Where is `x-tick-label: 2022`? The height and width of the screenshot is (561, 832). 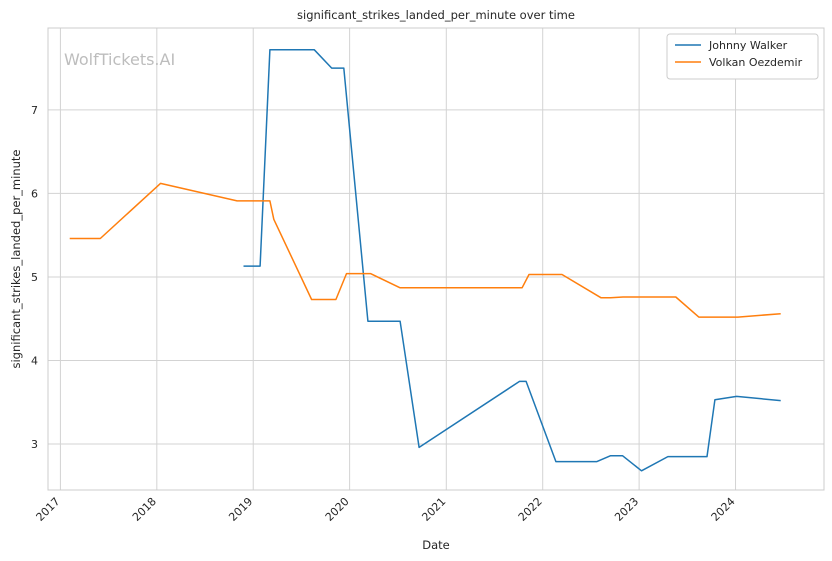 x-tick-label: 2022 is located at coordinates (530, 509).